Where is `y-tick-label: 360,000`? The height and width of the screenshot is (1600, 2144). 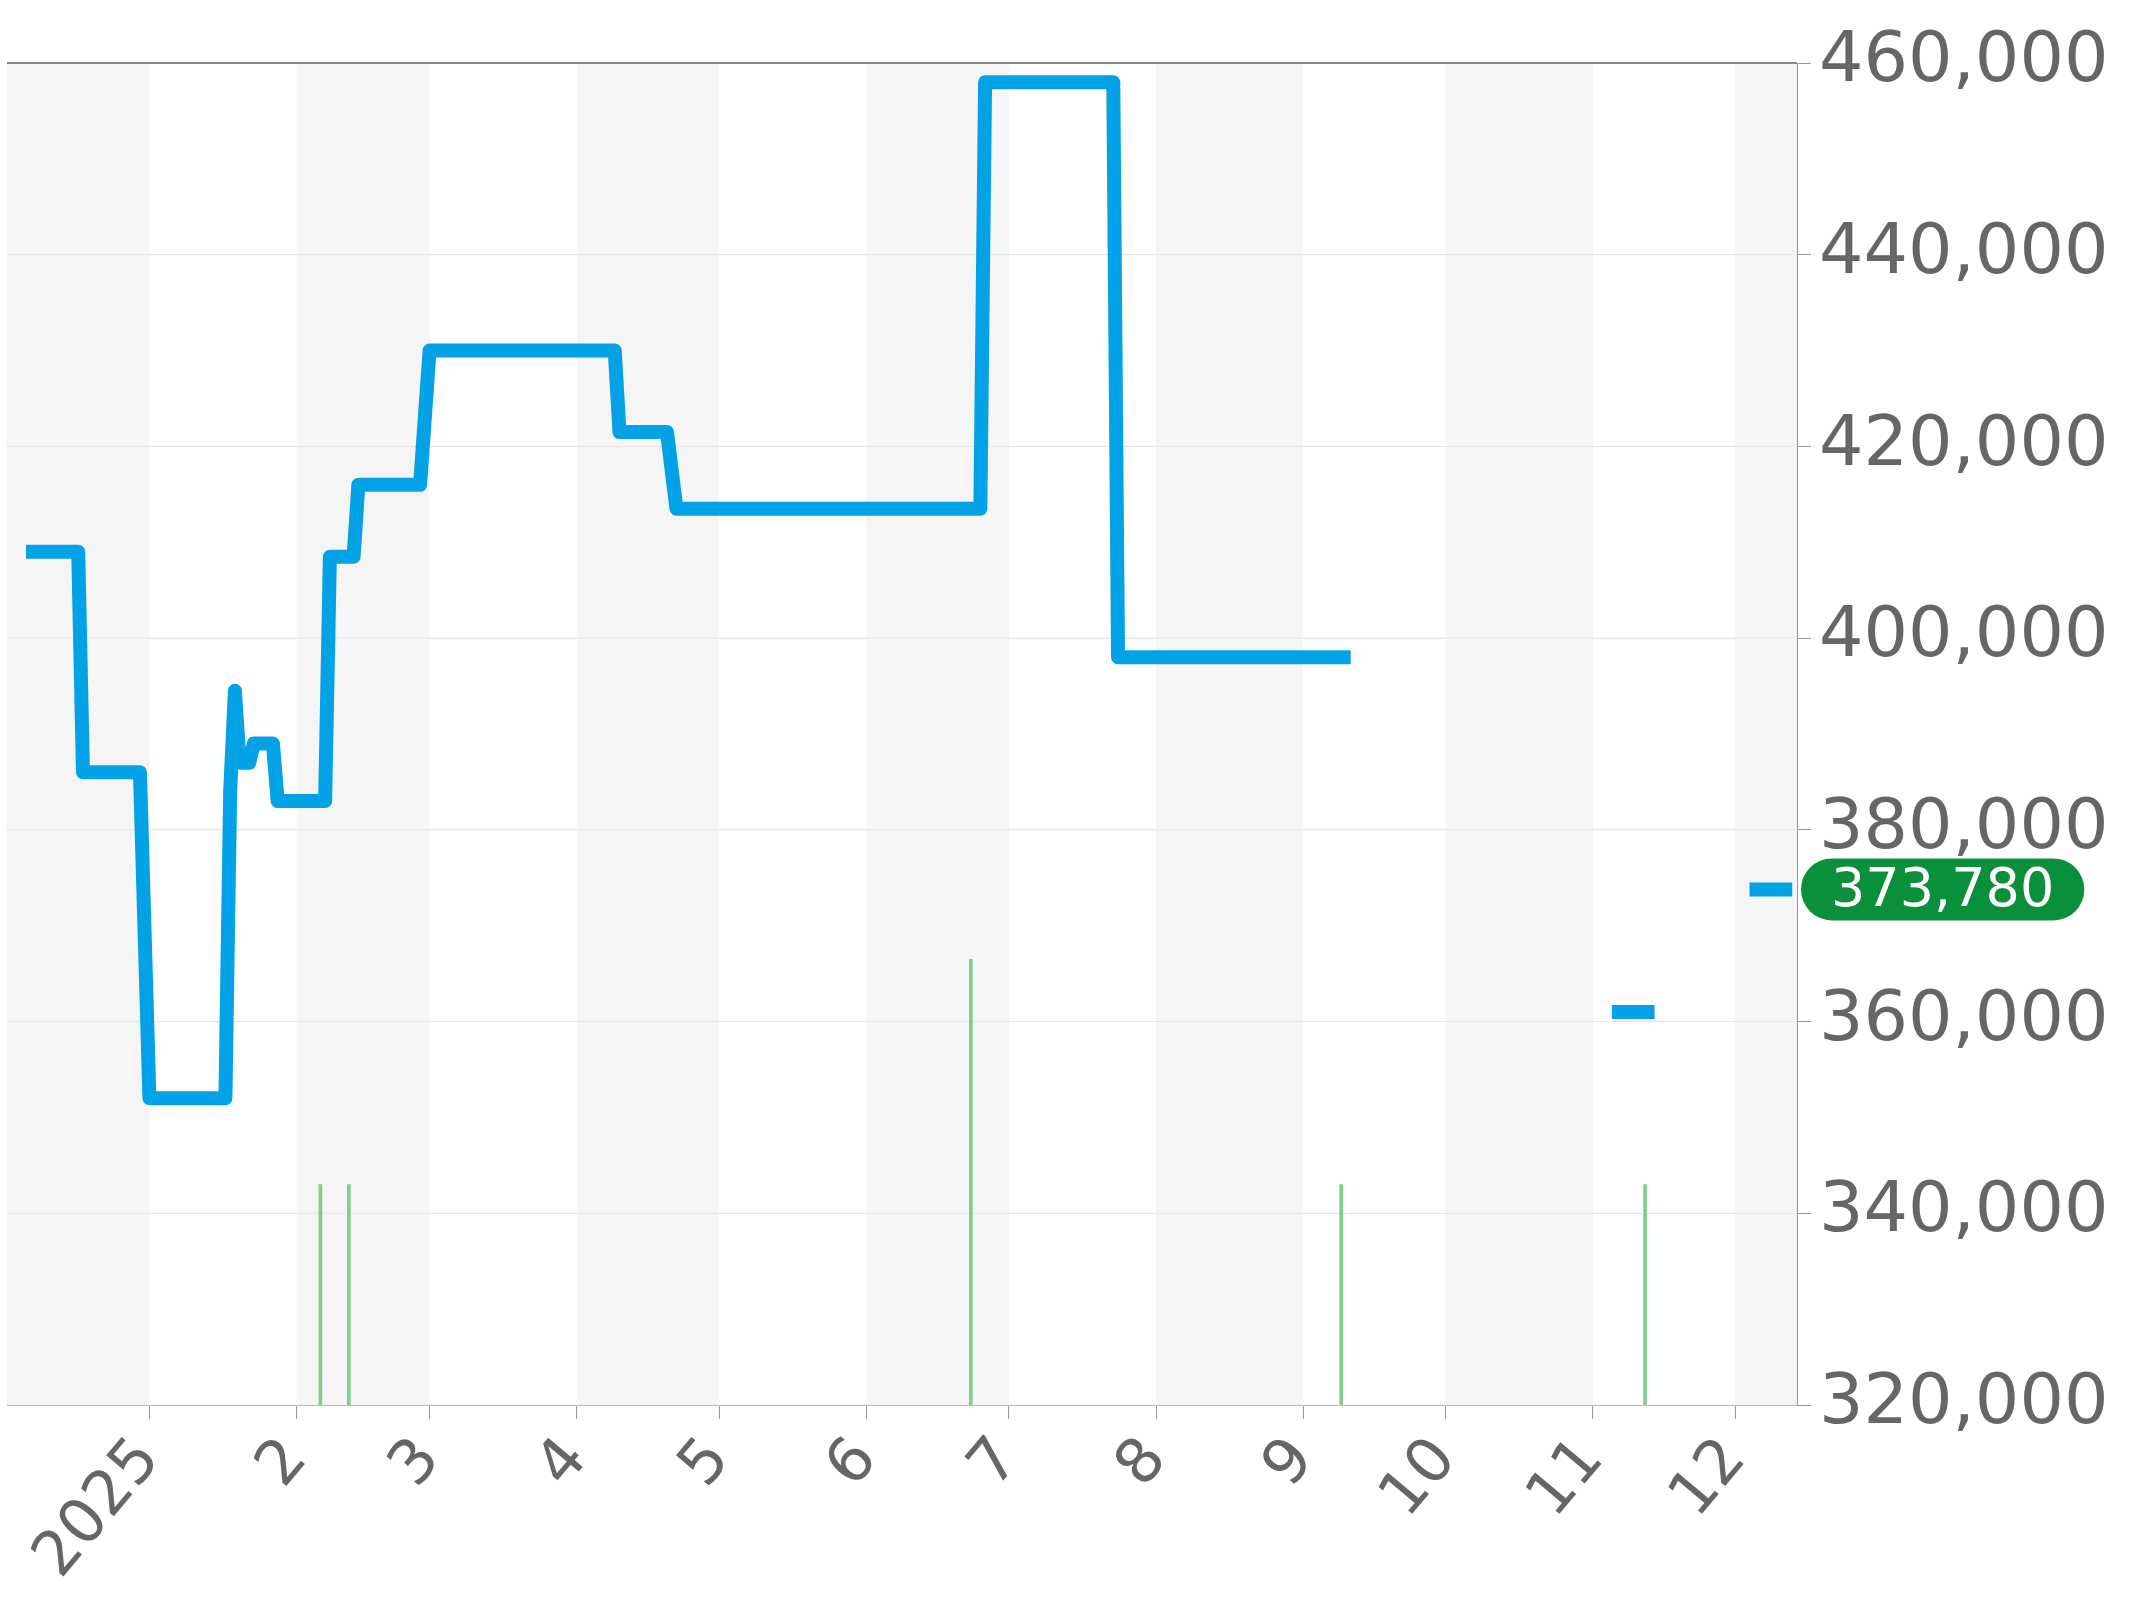 y-tick-label: 360,000 is located at coordinates (1964, 1015).